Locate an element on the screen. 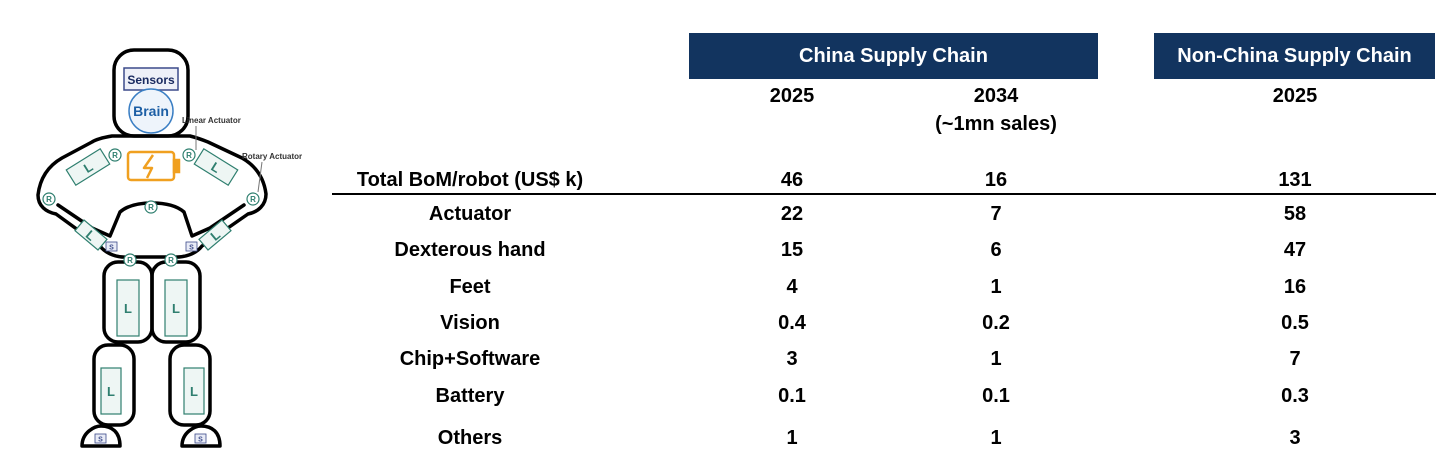  rotary-actuator-label: Rotary Actuator is located at coordinates (272, 156).